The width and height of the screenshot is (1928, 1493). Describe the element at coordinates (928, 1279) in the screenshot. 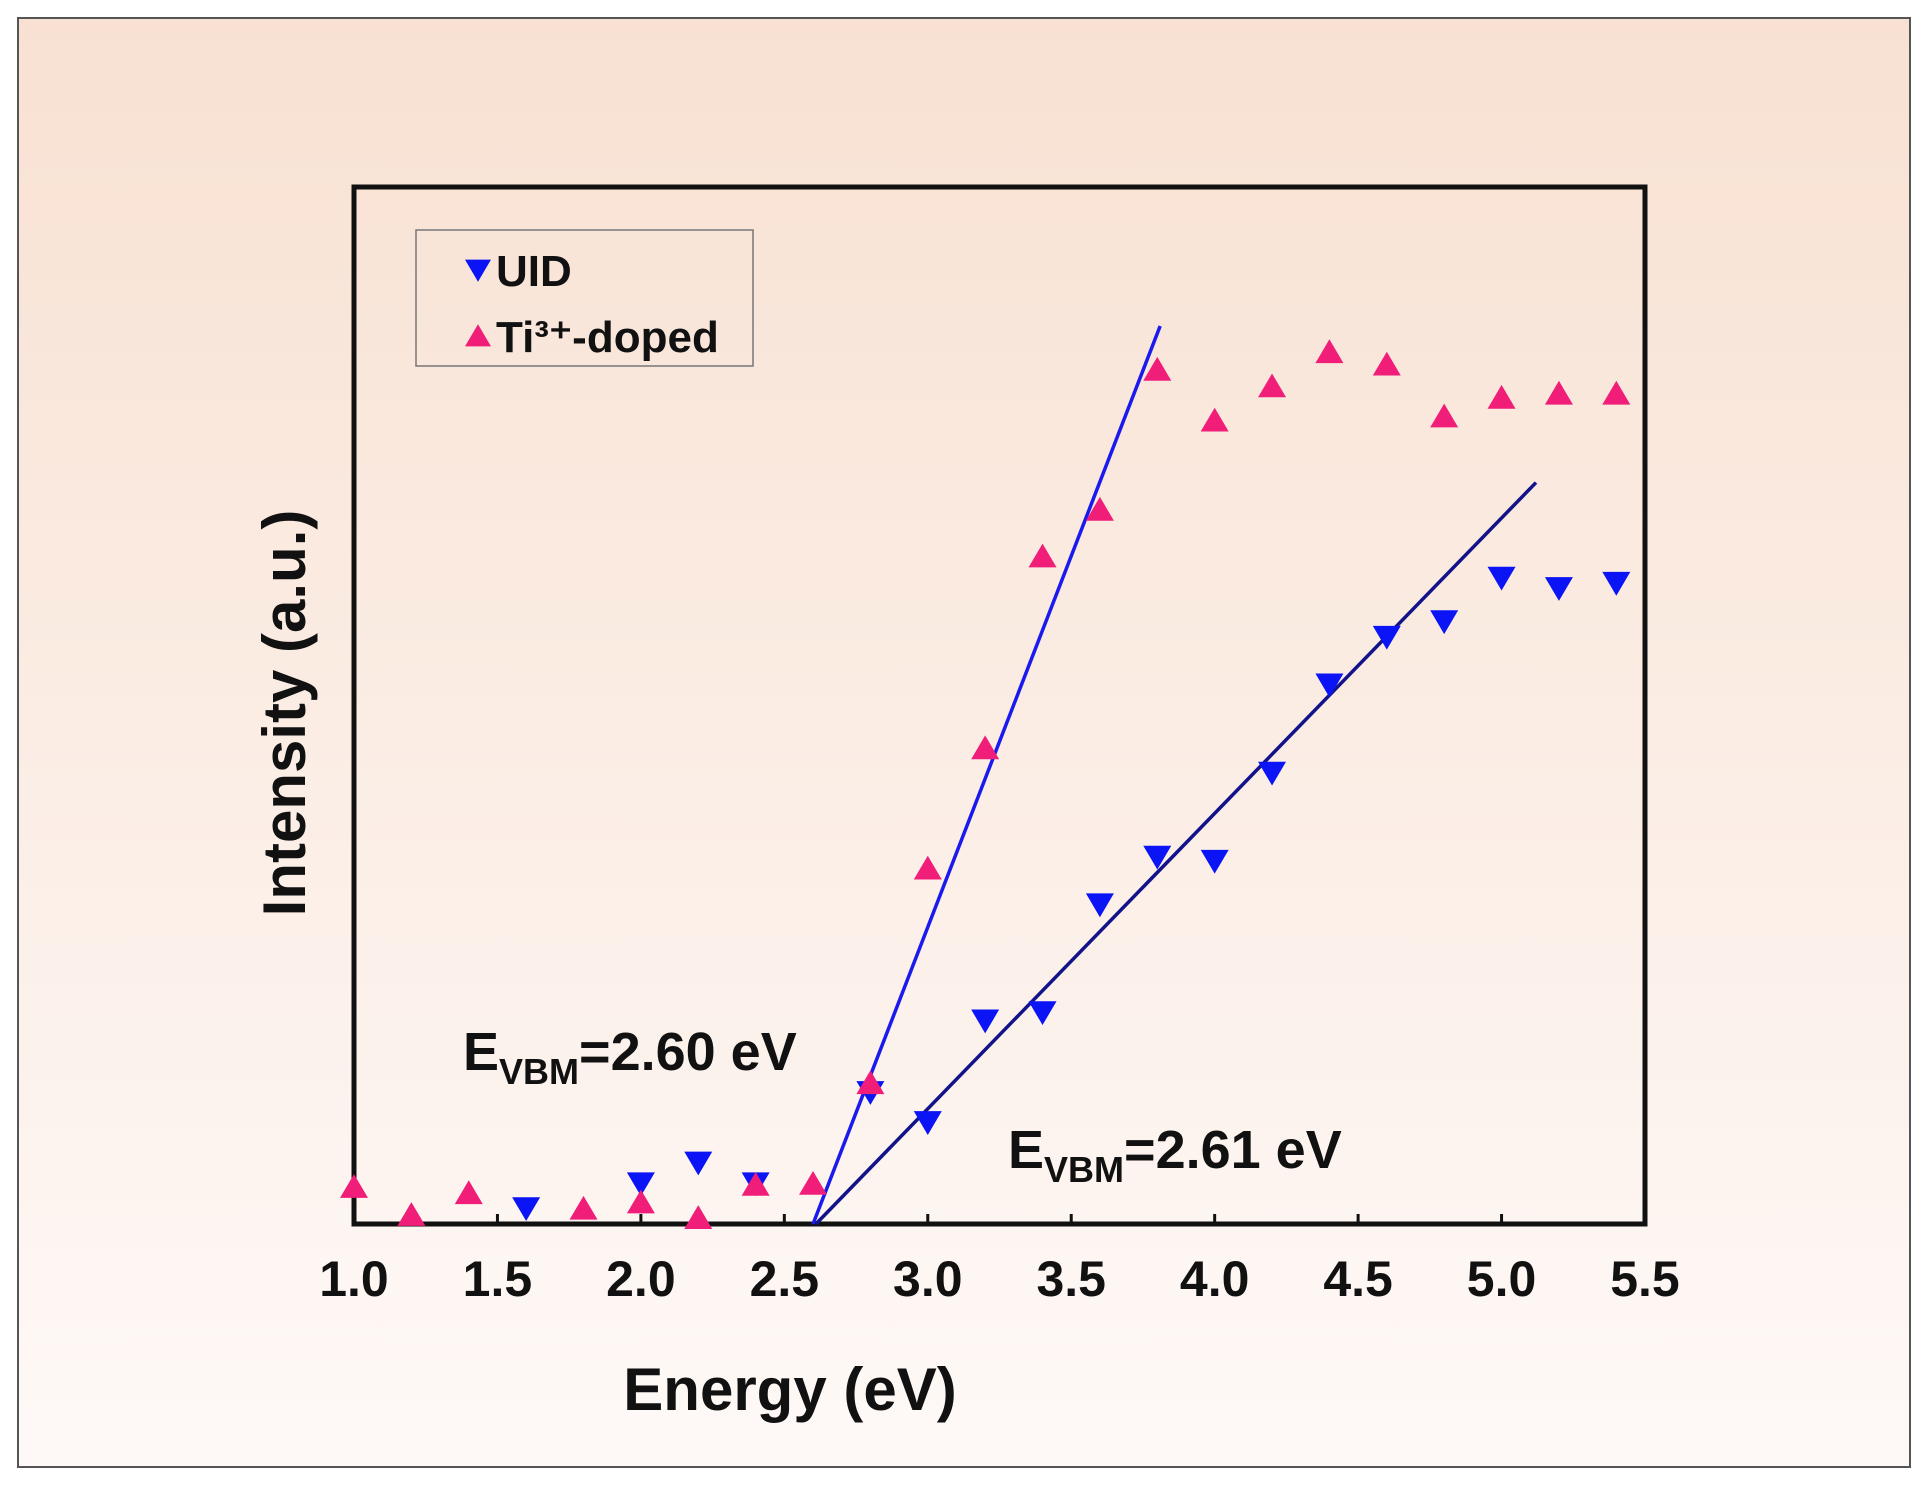

I see `x-tick-label: 3.0` at that location.